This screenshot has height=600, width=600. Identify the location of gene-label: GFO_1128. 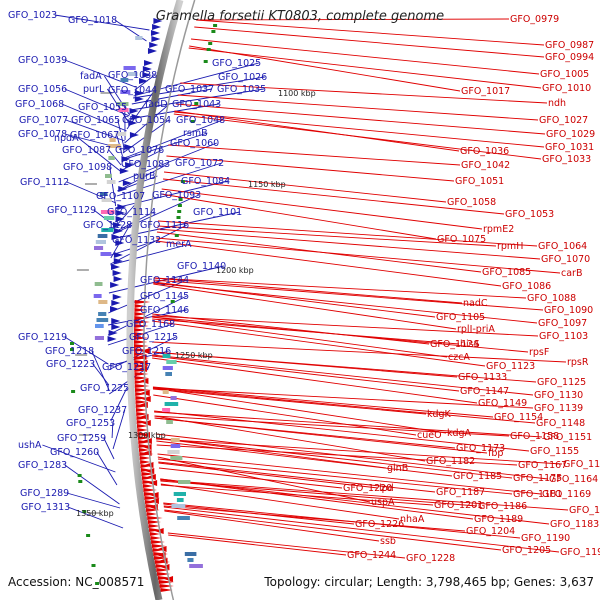
(107, 225).